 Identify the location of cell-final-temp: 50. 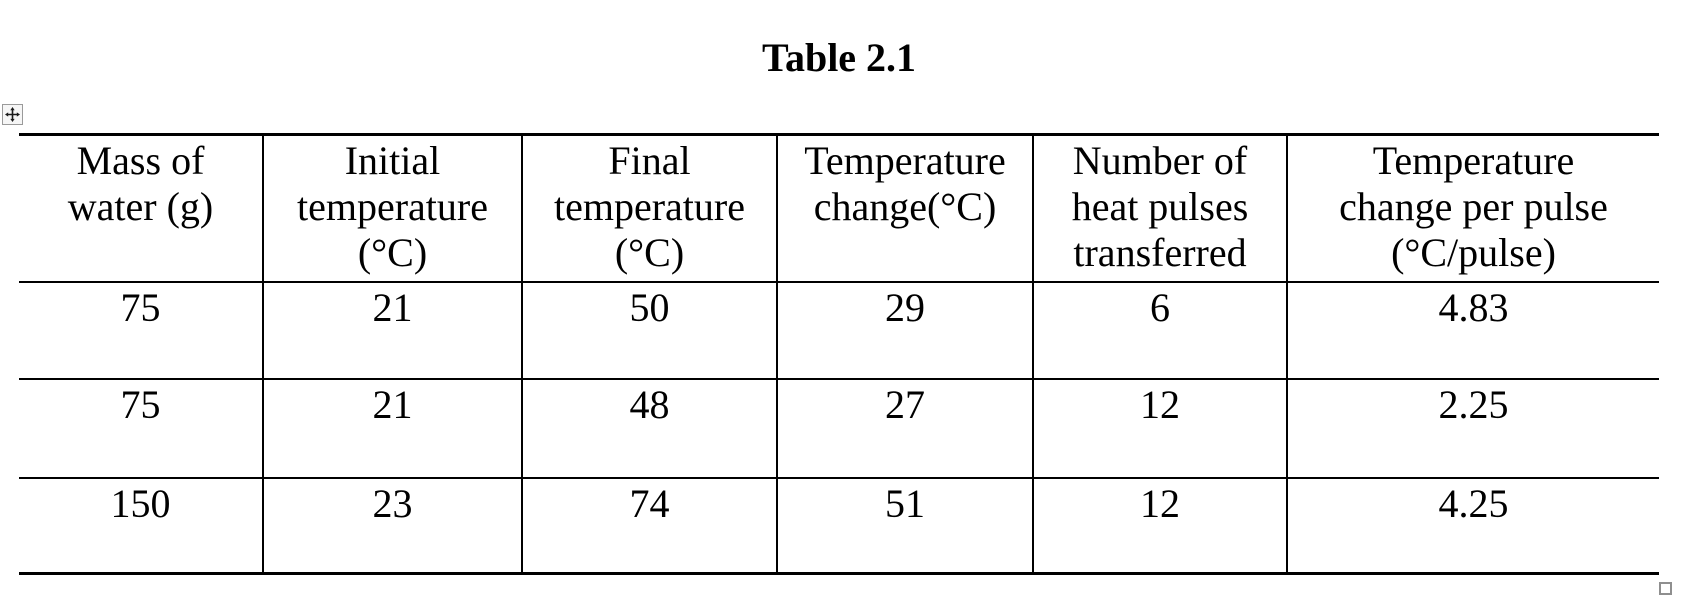
(649, 330).